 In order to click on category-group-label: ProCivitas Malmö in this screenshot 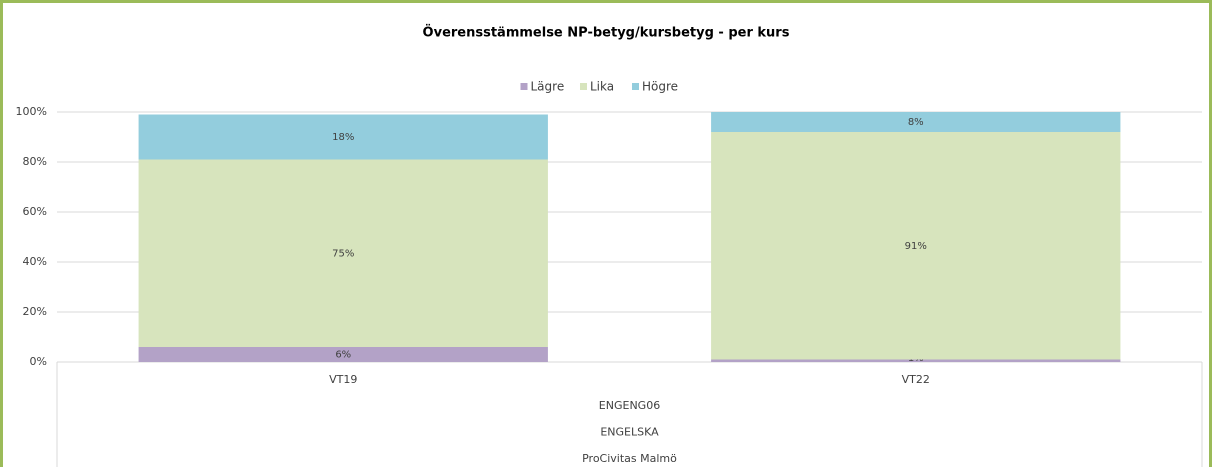, I will do `click(629, 458)`.